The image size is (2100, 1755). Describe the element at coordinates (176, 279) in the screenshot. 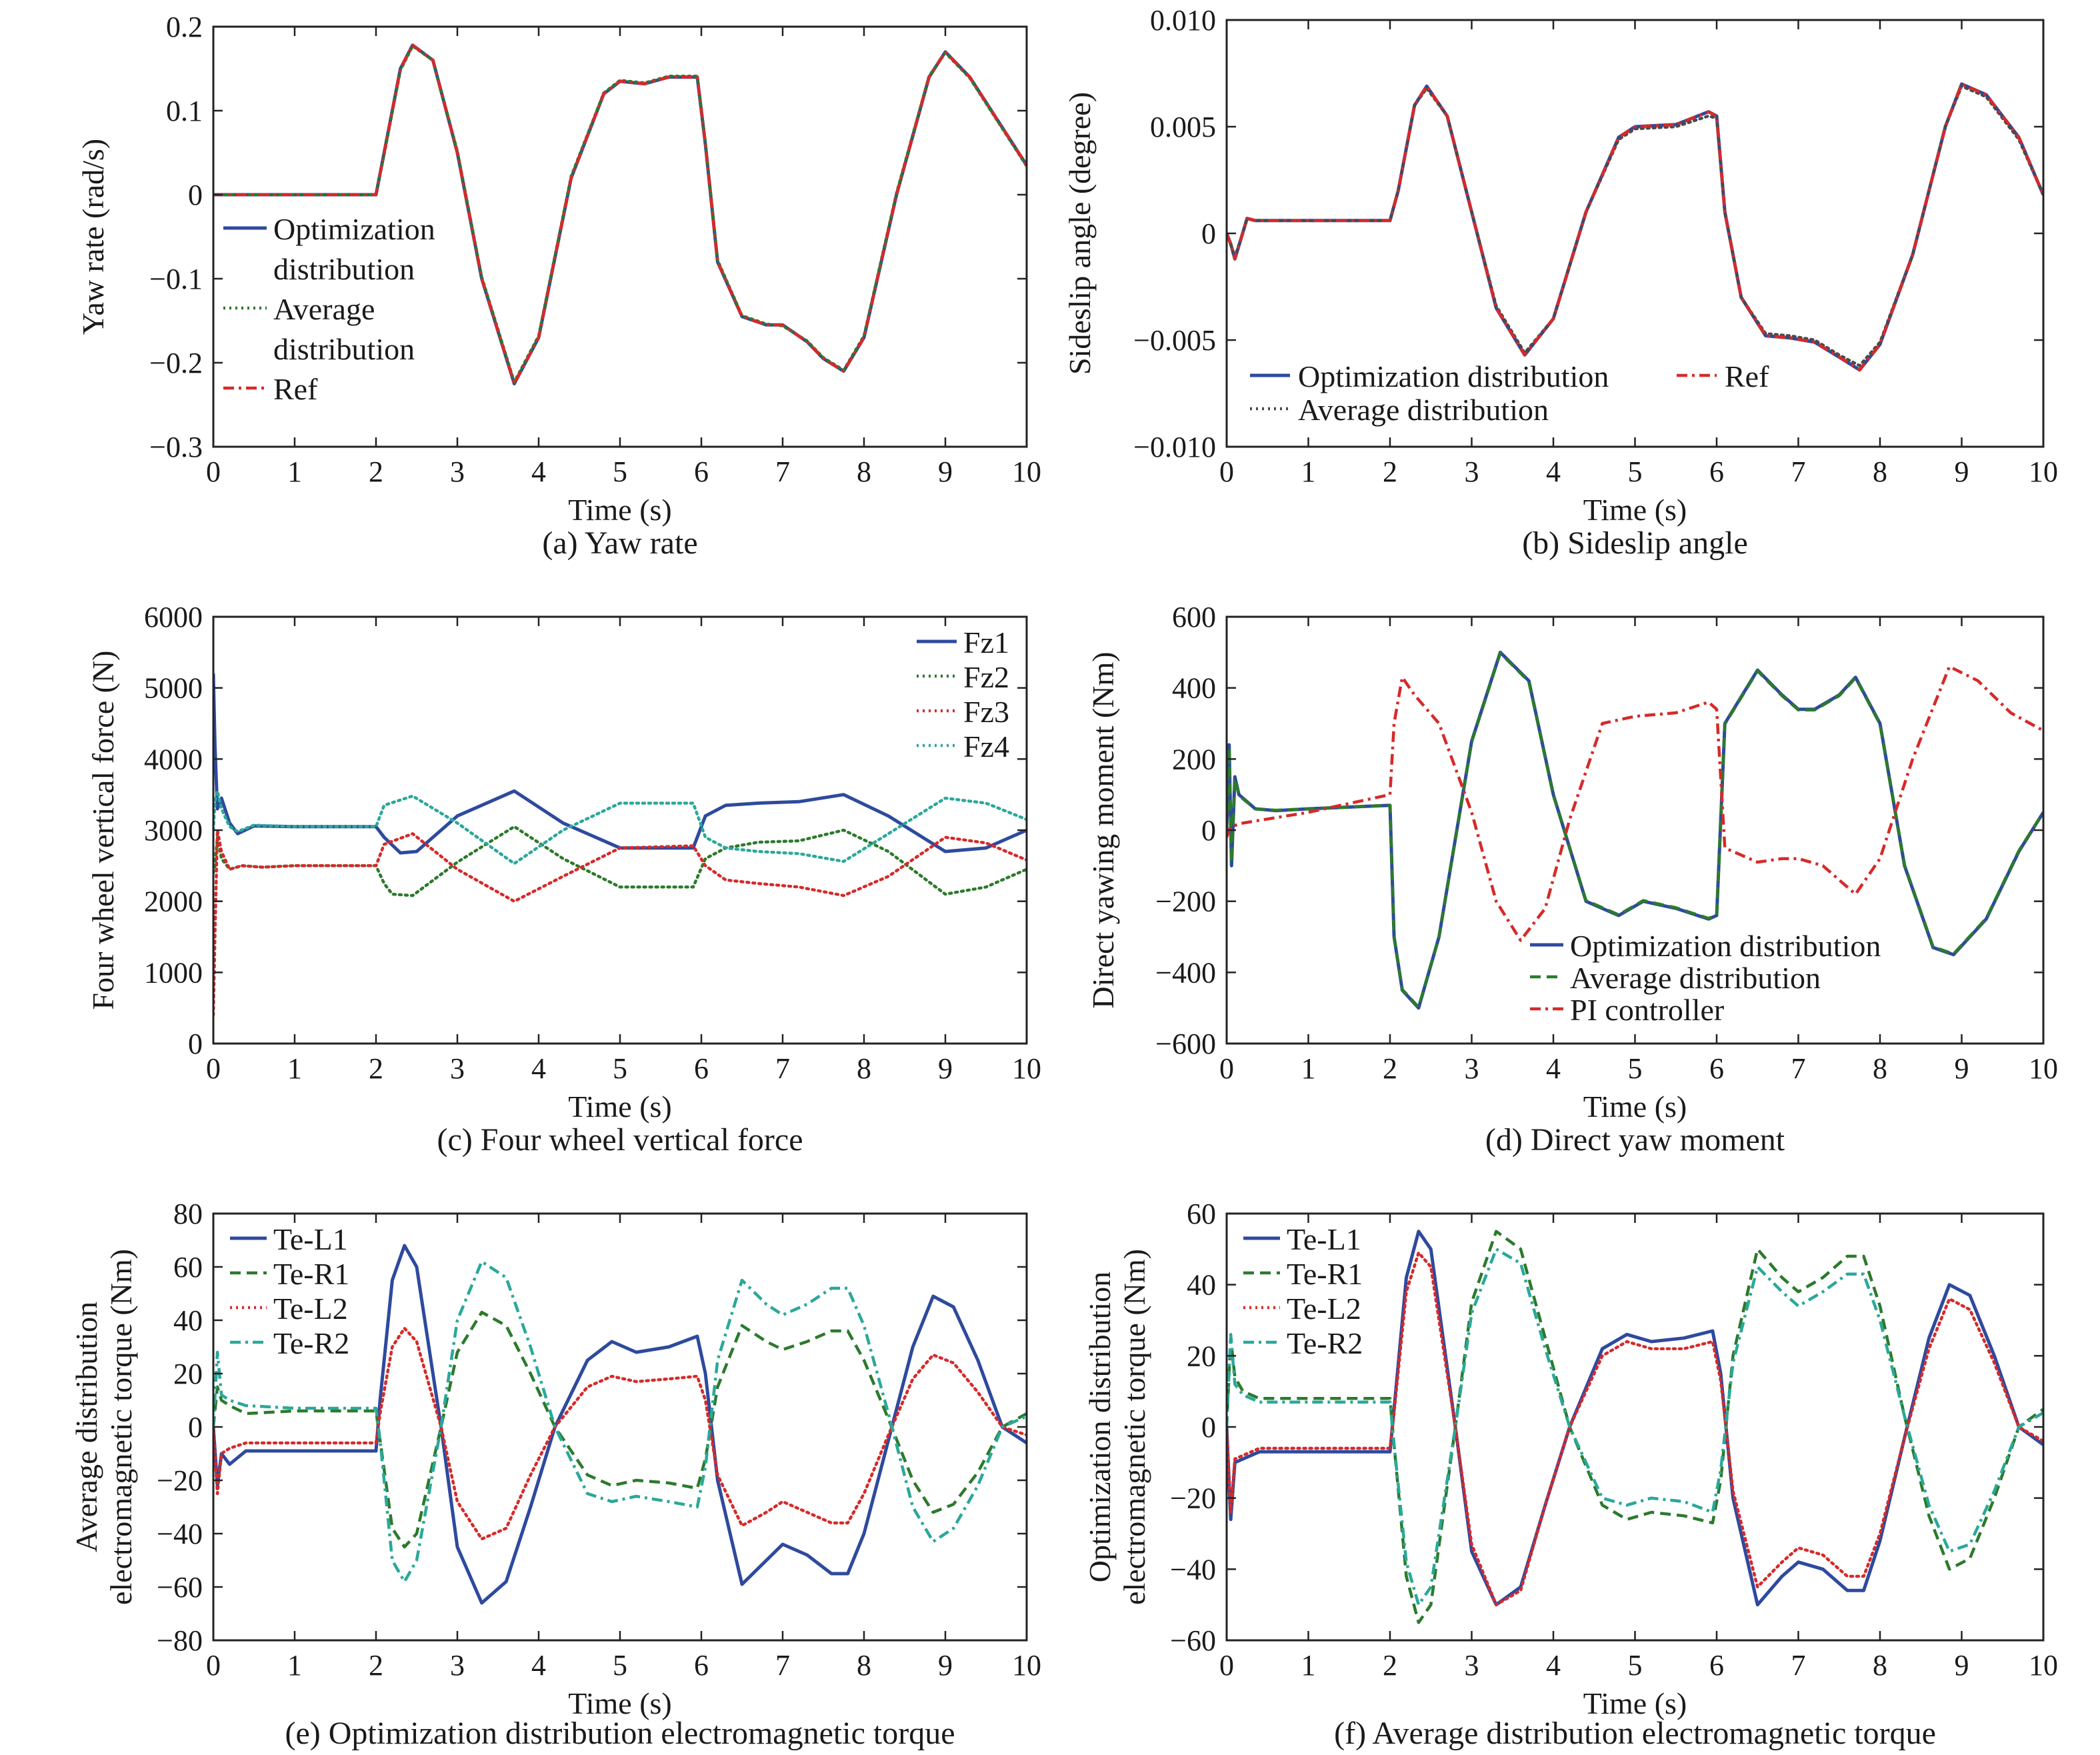

I see `y-tick-label: −0.1` at that location.